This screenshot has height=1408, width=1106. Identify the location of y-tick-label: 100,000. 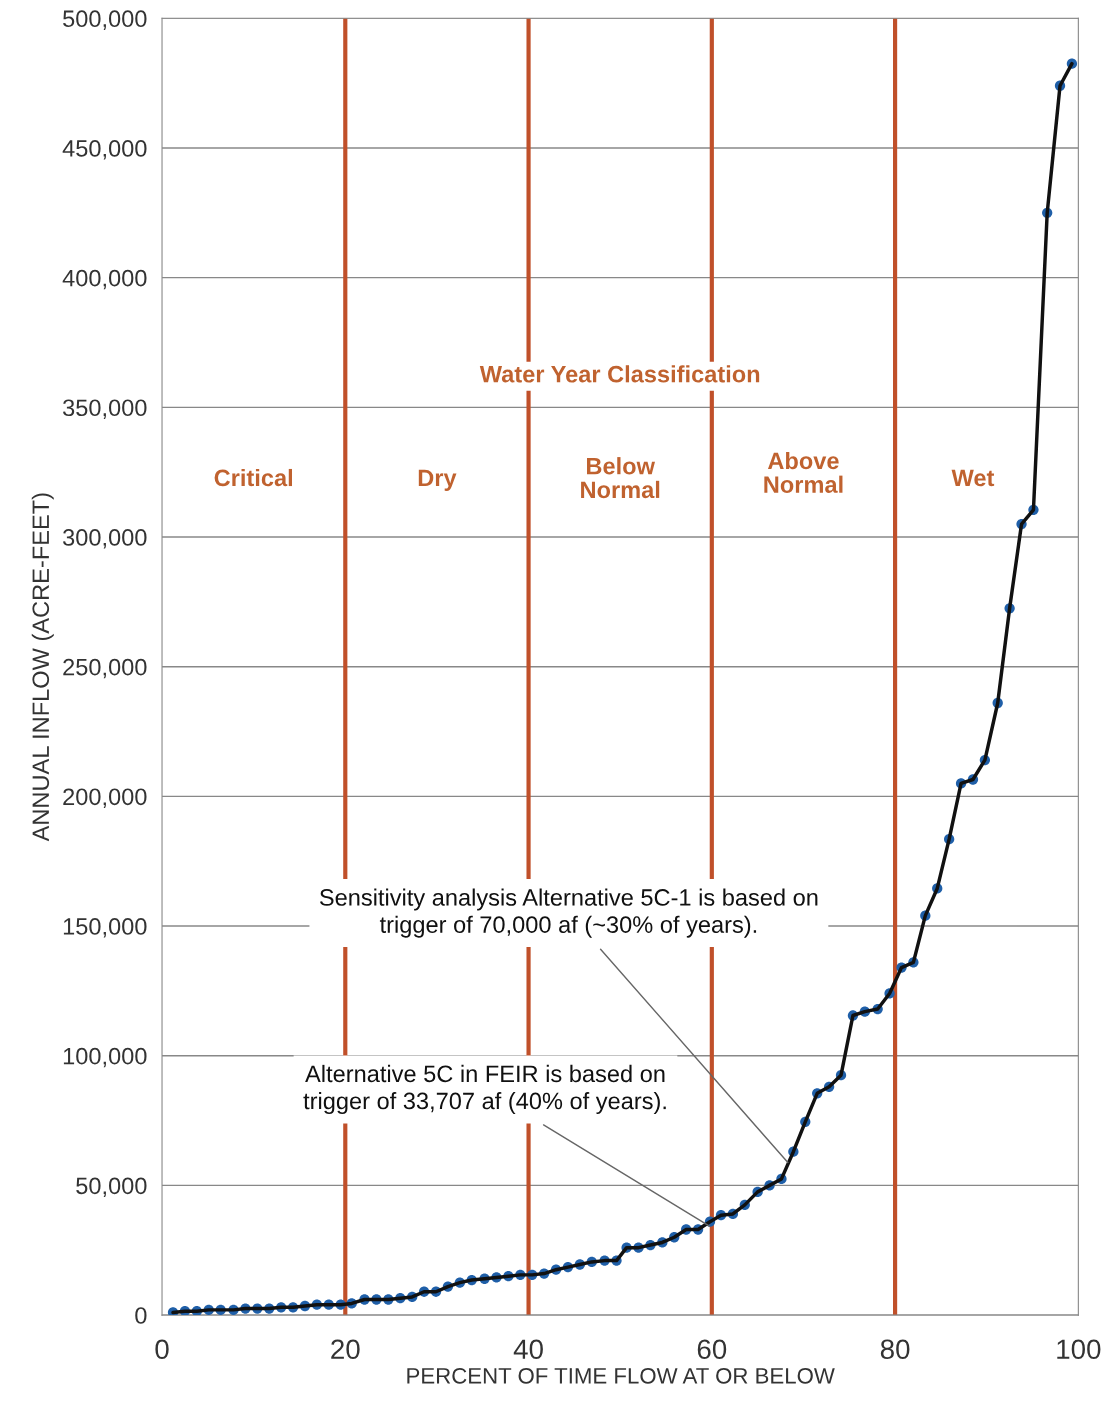
(105, 1057).